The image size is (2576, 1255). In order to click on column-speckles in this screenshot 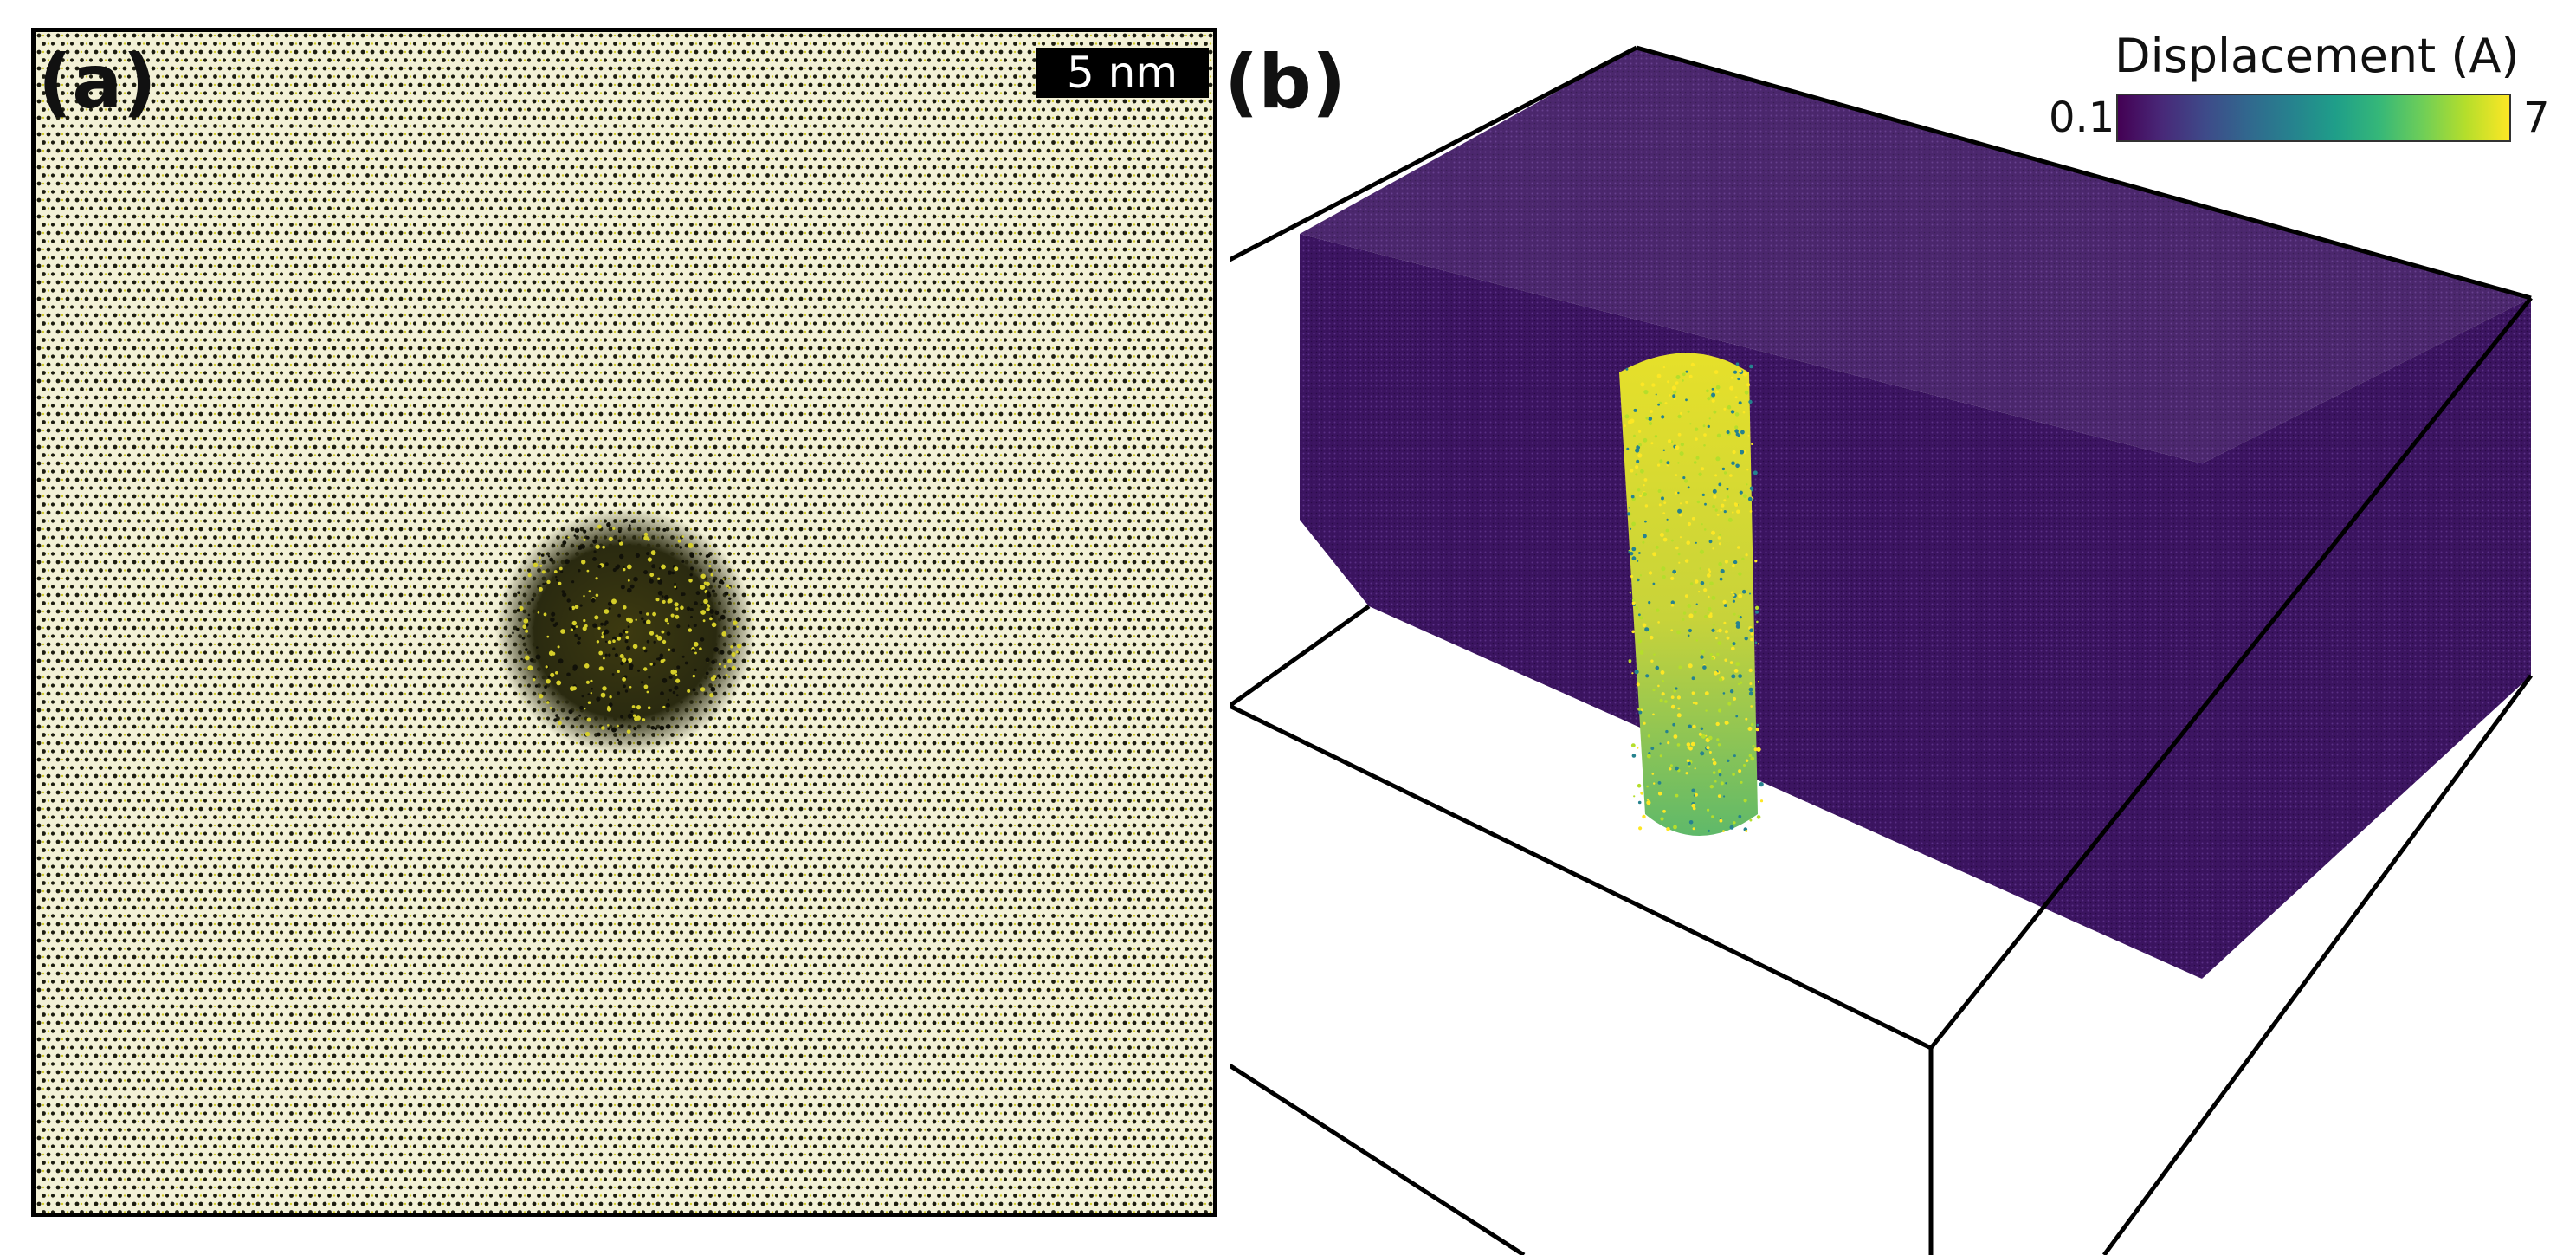, I will do `click(1694, 597)`.